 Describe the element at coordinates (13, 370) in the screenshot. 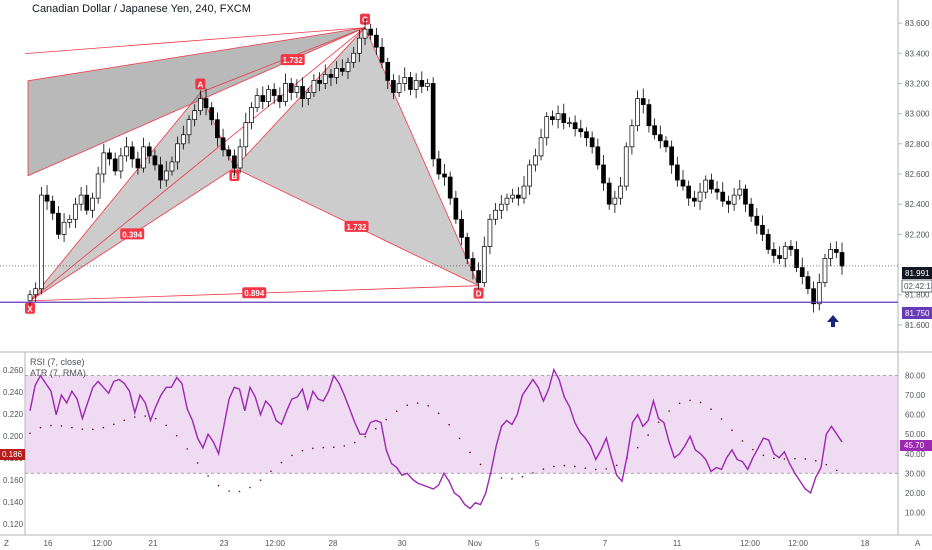

I see `atr-tick-label: 0.260` at that location.